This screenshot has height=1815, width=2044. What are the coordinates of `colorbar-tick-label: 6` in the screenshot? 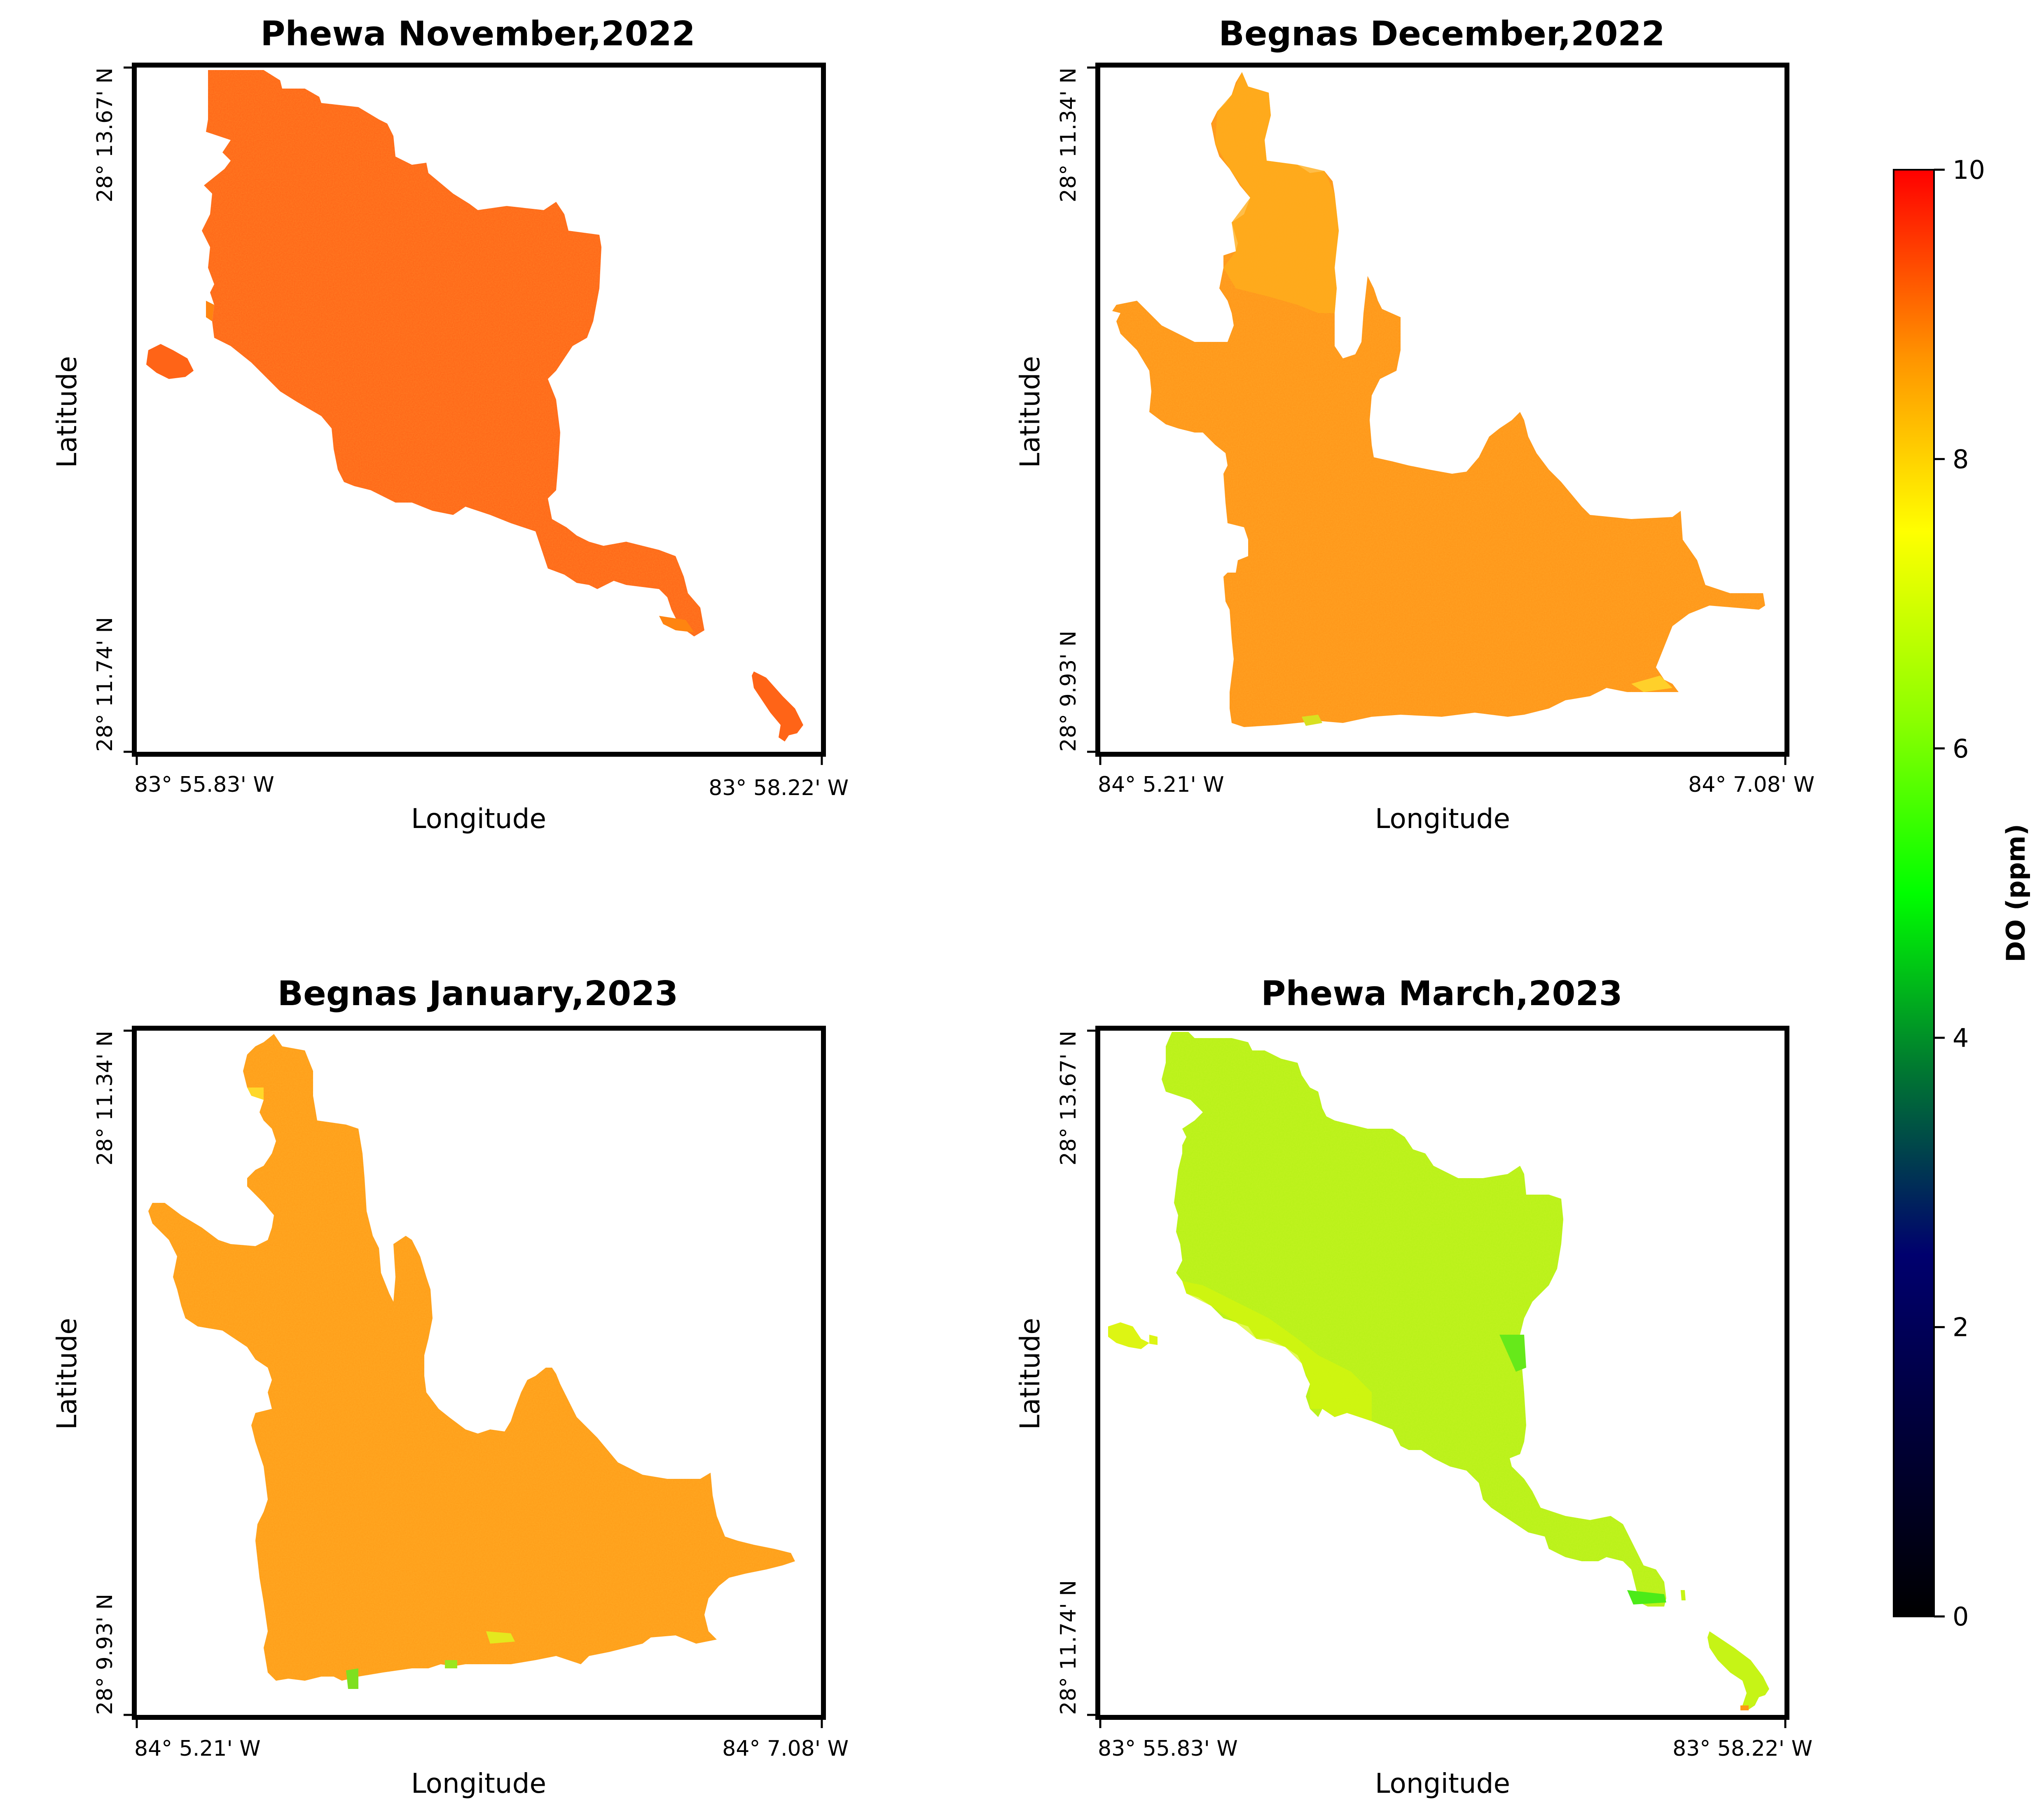 It's located at (1961, 749).